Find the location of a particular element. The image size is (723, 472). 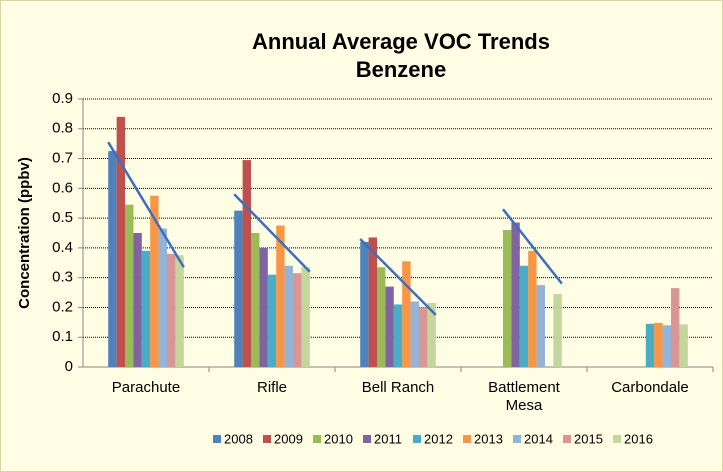

x-tick-label: Carbondale is located at coordinates (650, 387).